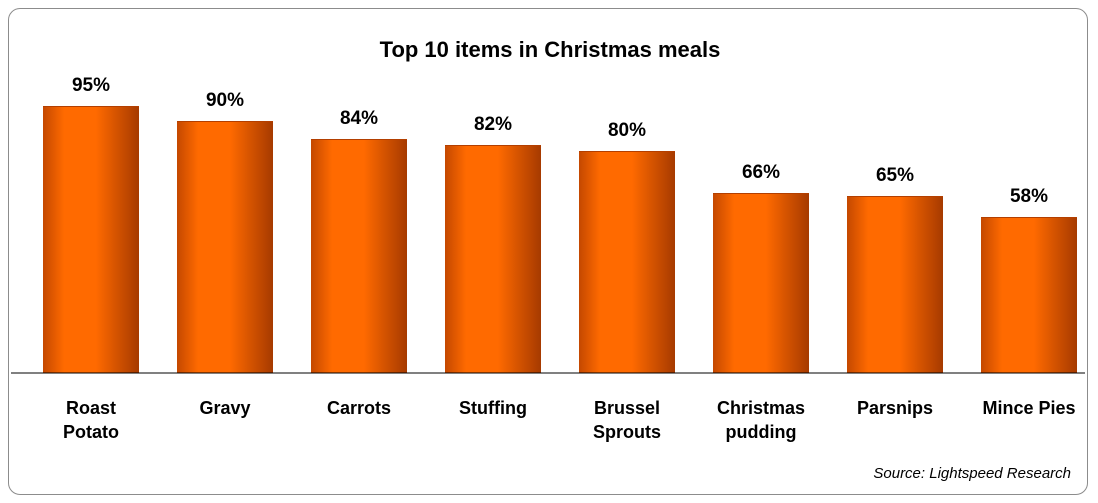 The width and height of the screenshot is (1098, 503). Describe the element at coordinates (627, 432) in the screenshot. I see `category-label-line: Sprouts` at that location.